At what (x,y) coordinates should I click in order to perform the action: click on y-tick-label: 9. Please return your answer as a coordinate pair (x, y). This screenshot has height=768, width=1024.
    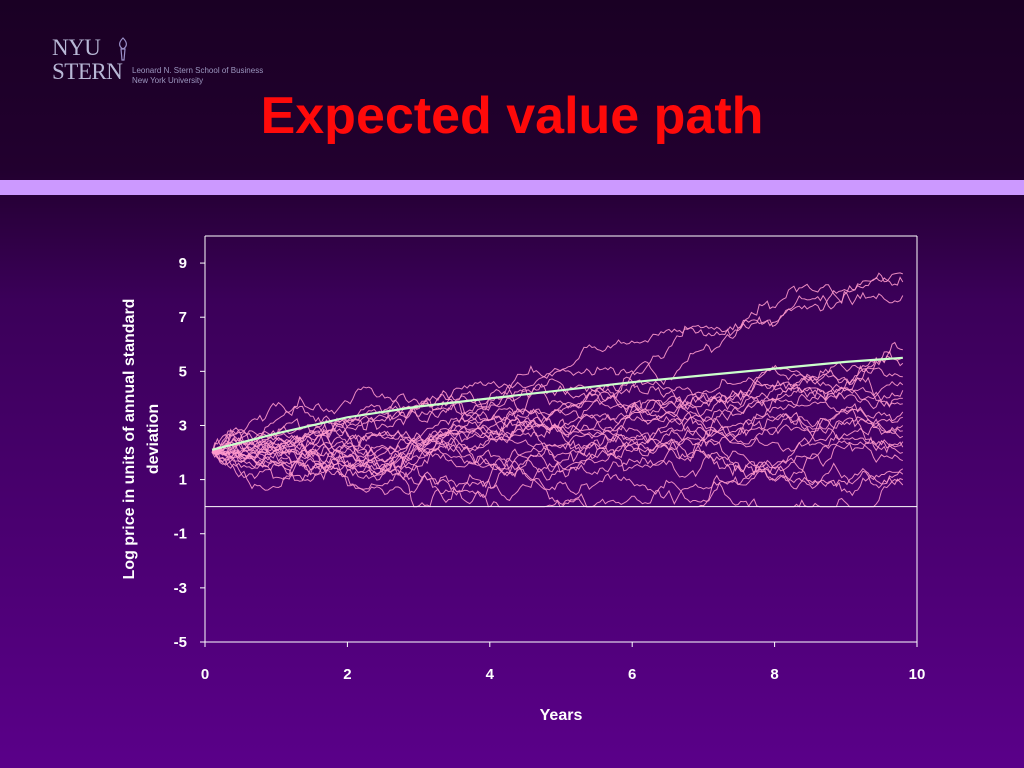
    Looking at the image, I should click on (183, 263).